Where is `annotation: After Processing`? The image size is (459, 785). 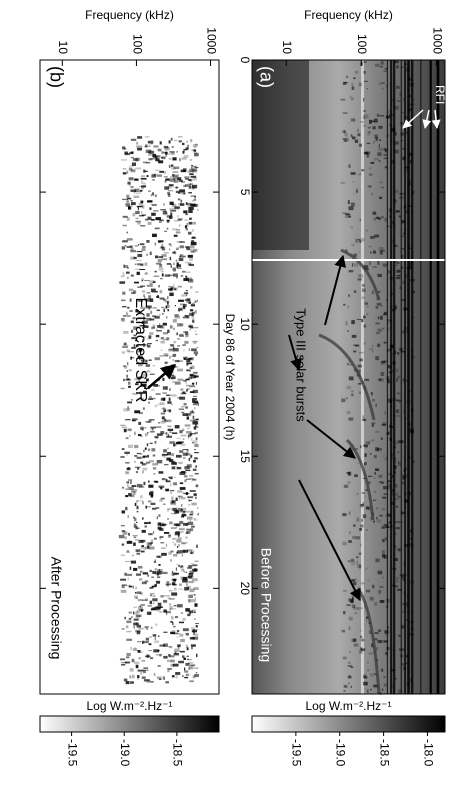 annotation: After Processing is located at coordinates (56, 608).